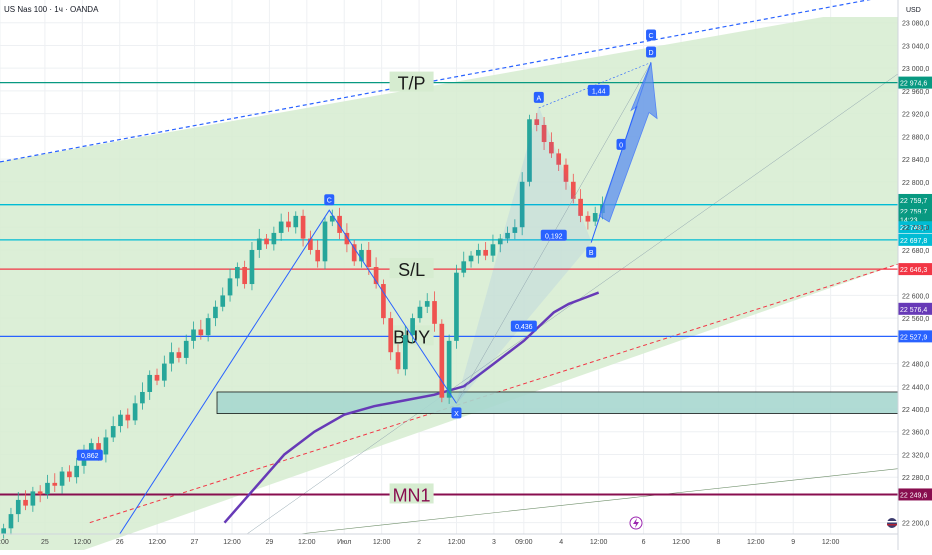  Describe the element at coordinates (644, 542) in the screenshot. I see `x-tick-label: 6` at that location.